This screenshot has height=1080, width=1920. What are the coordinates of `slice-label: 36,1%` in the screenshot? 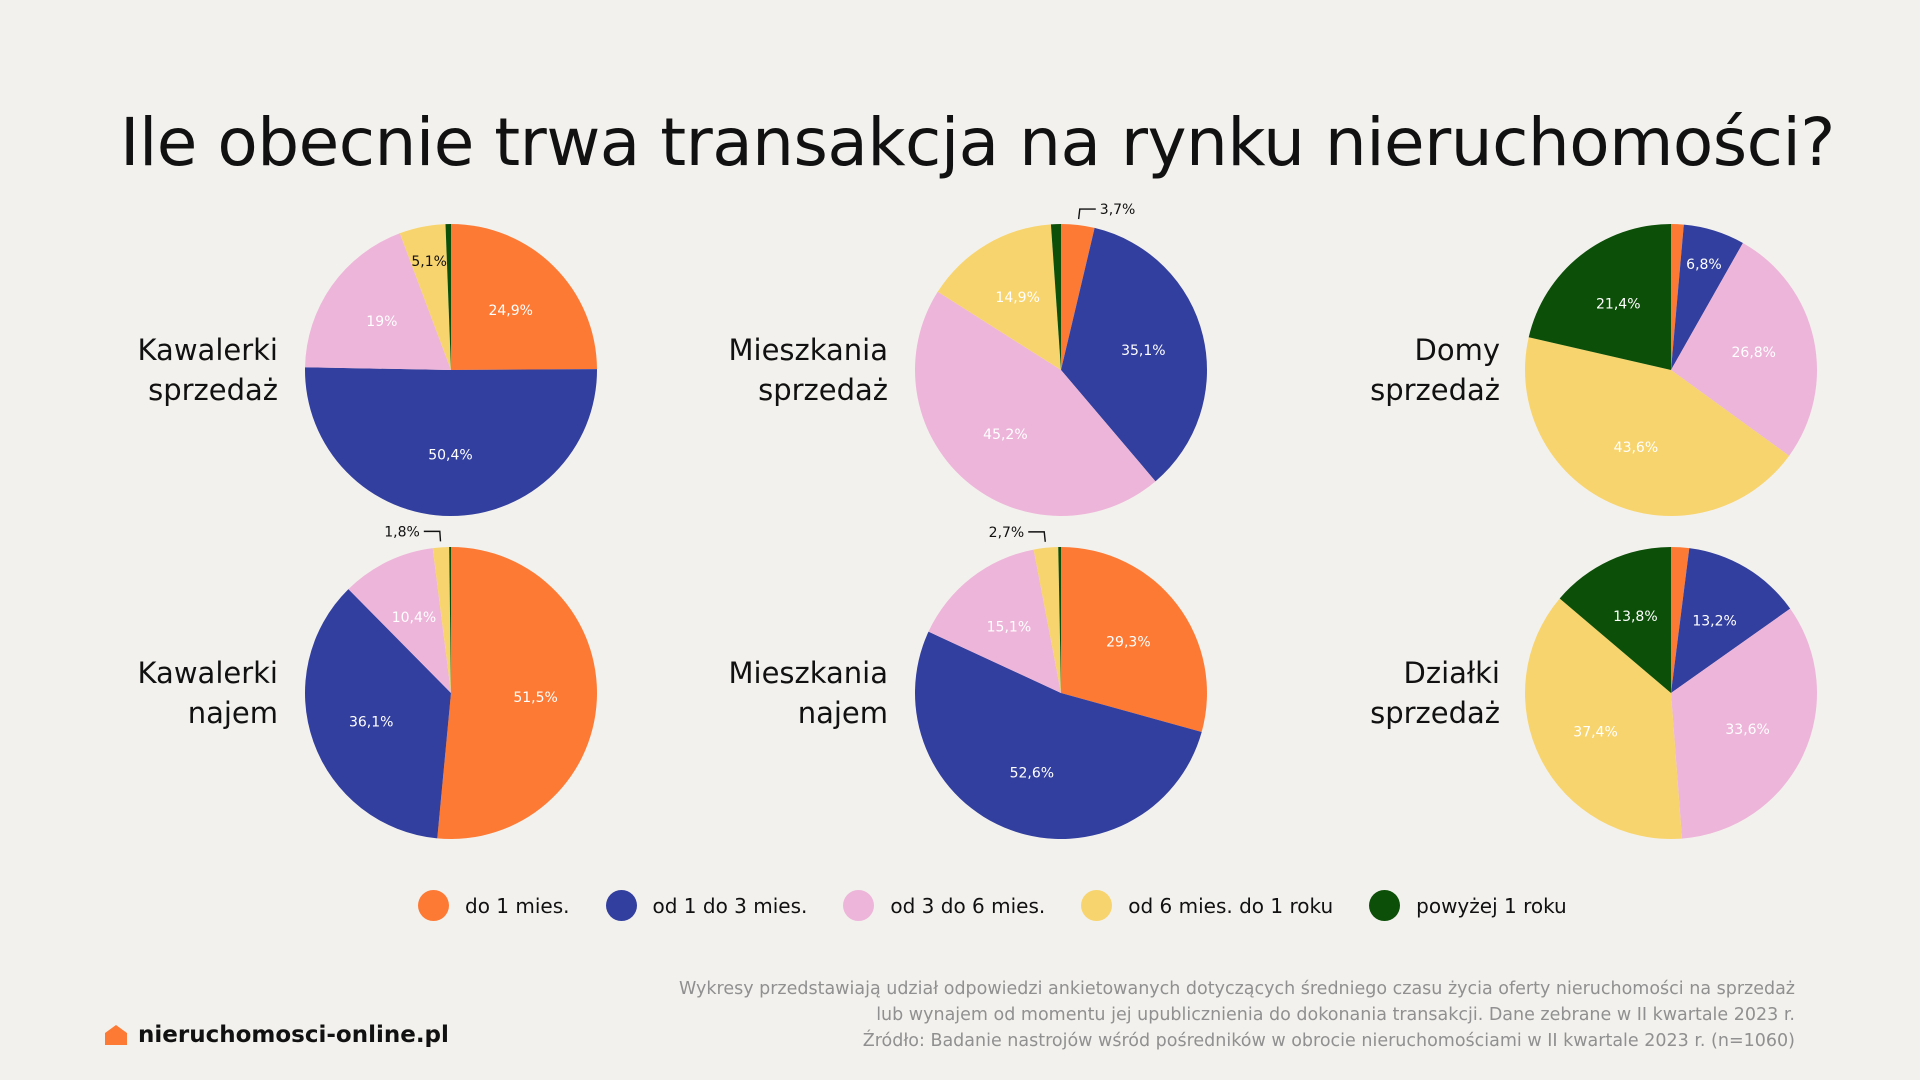 It's located at (371, 722).